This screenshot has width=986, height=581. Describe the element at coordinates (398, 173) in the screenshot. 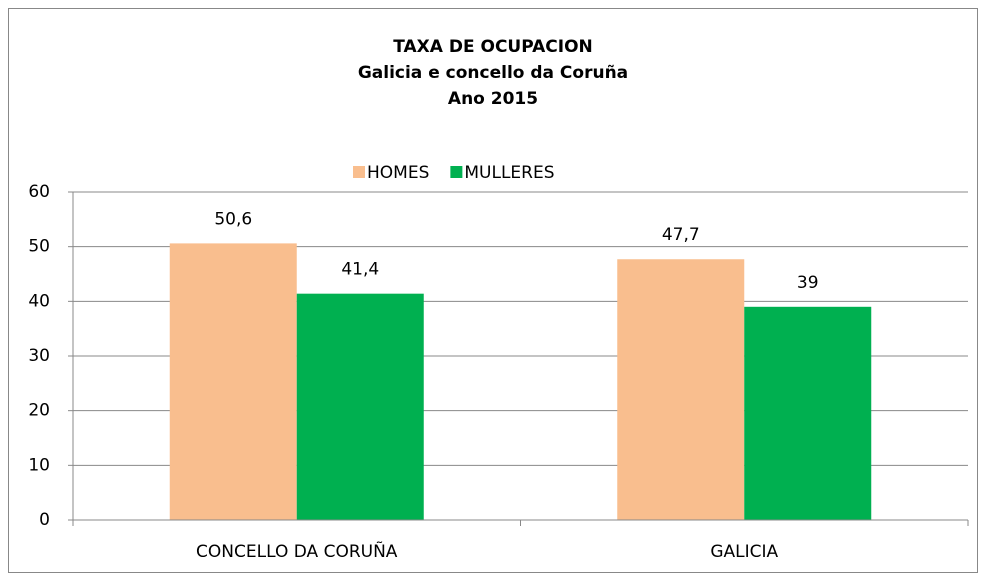

I see `legend-label: HOMES` at that location.